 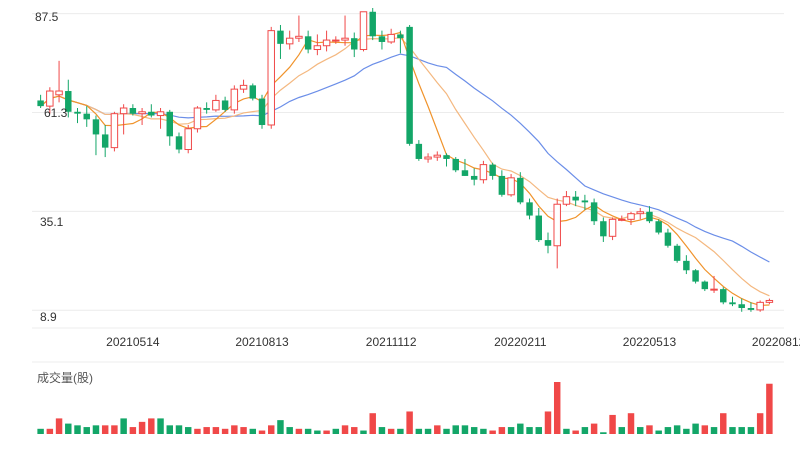 What do you see at coordinates (52, 222) in the screenshot?
I see `price-tick-label: 35.1` at bounding box center [52, 222].